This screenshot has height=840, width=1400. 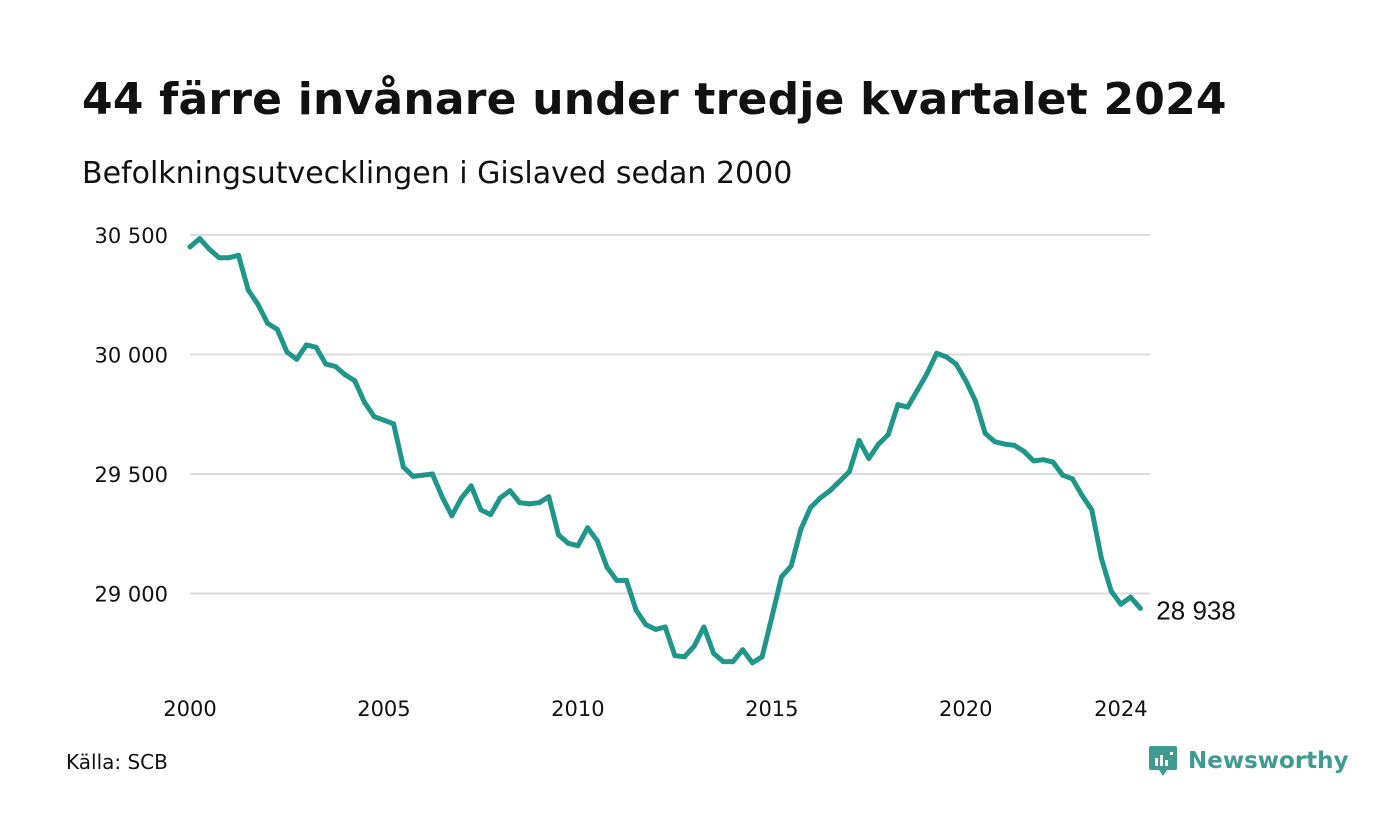 What do you see at coordinates (1120, 709) in the screenshot?
I see `x-tick-label: 2024` at bounding box center [1120, 709].